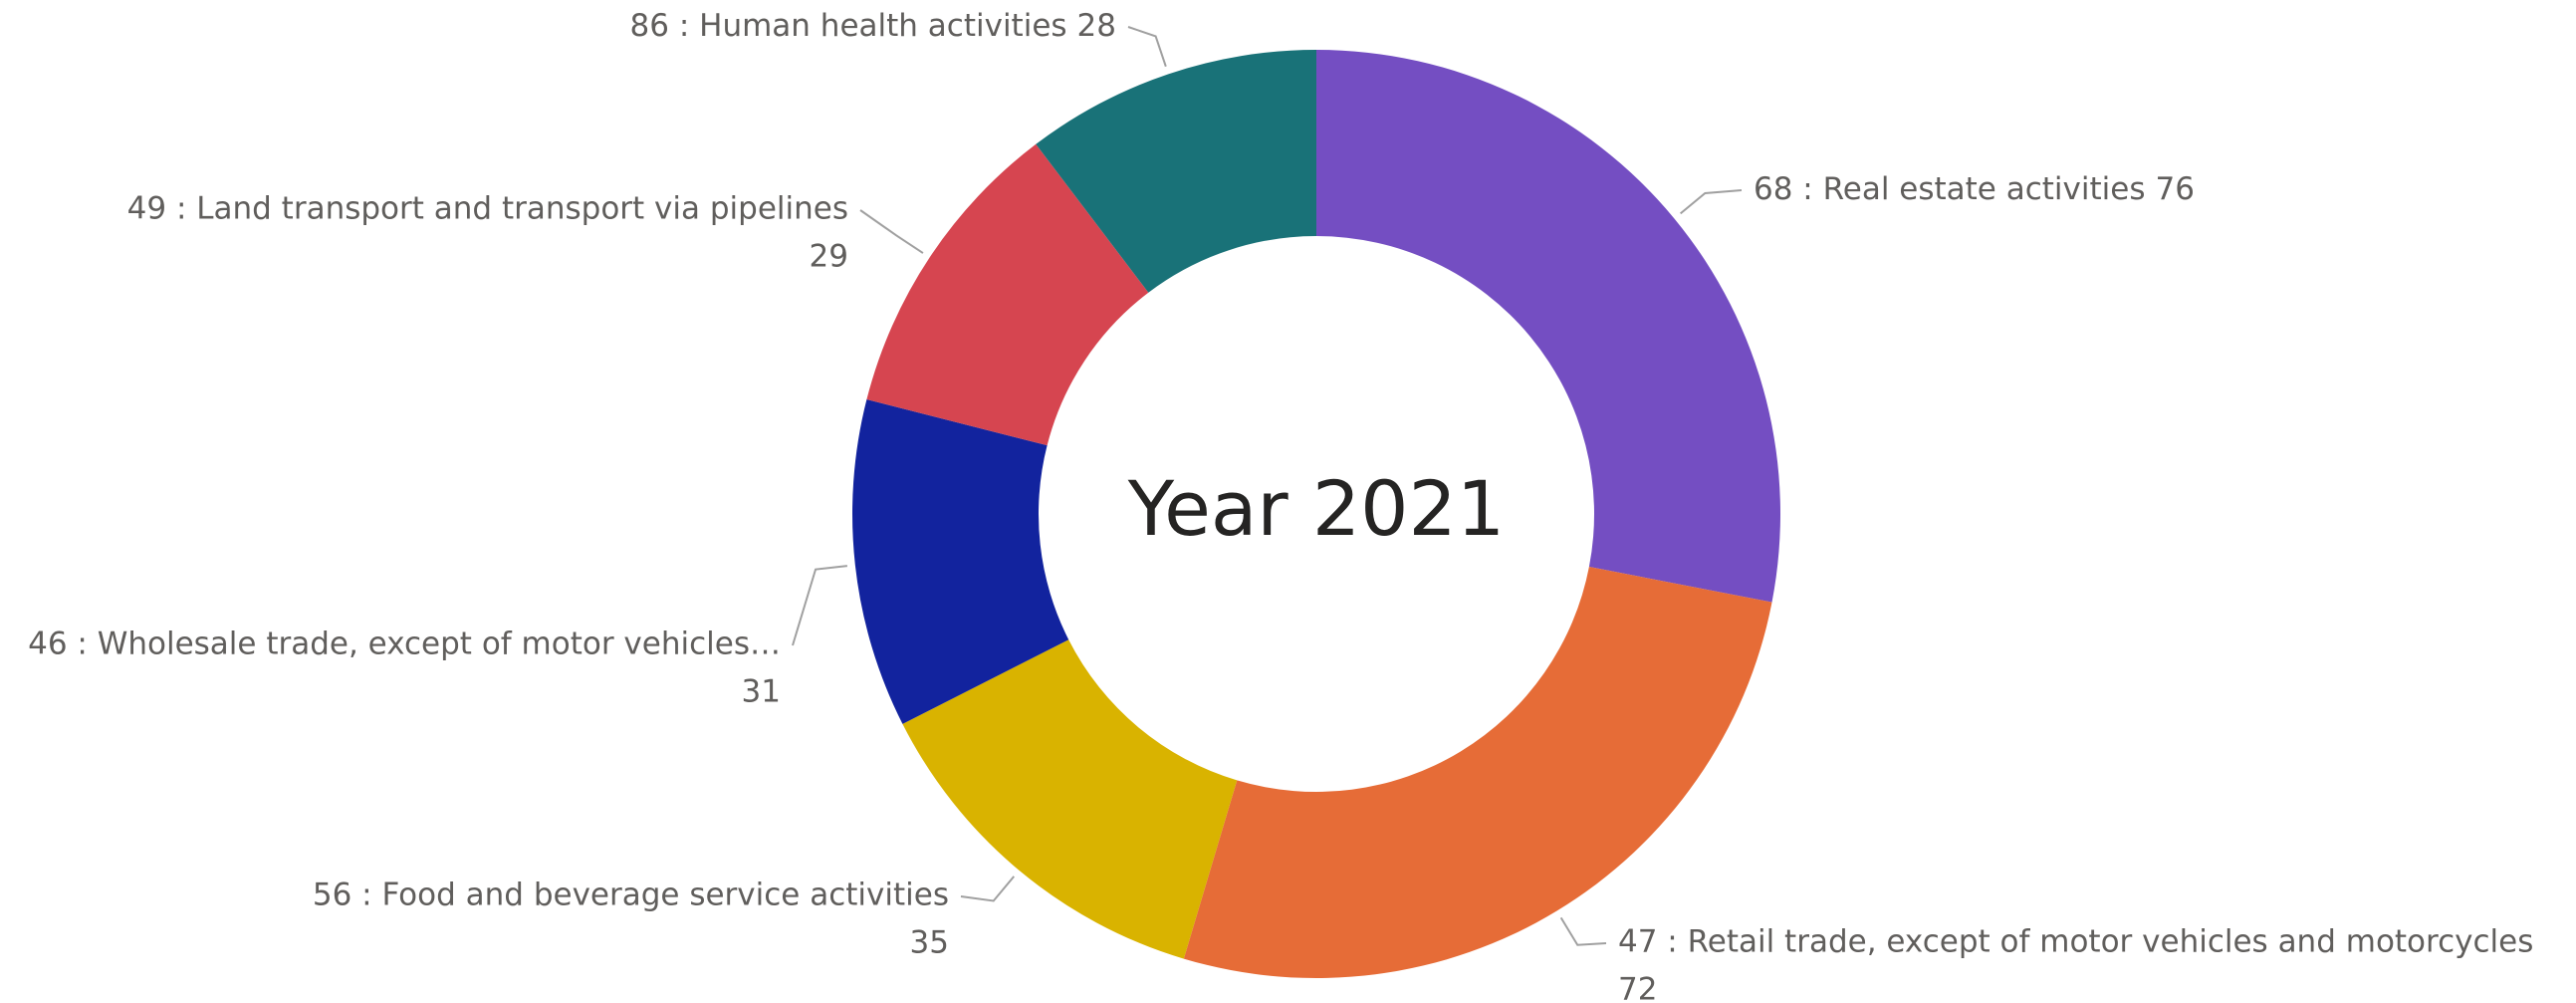 The image size is (2576, 1003). What do you see at coordinates (1316, 508) in the screenshot?
I see `center-label: Year 2021` at bounding box center [1316, 508].